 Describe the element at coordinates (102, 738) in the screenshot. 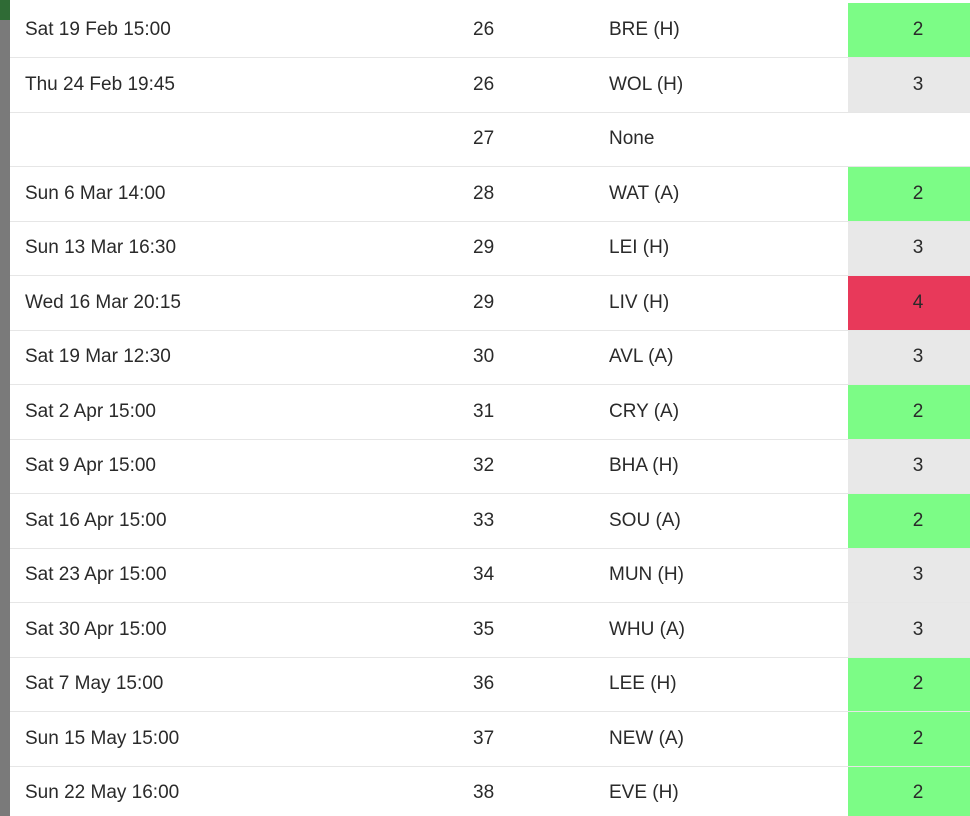

I see `fixture-date: Sun 15 May 15:00` at that location.